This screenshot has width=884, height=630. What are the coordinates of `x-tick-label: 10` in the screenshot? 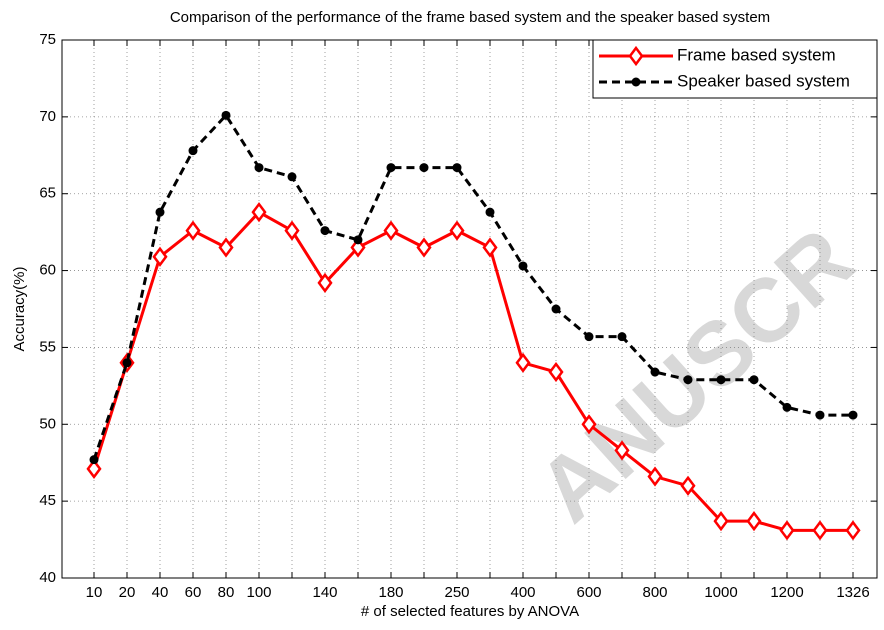 It's located at (94, 592).